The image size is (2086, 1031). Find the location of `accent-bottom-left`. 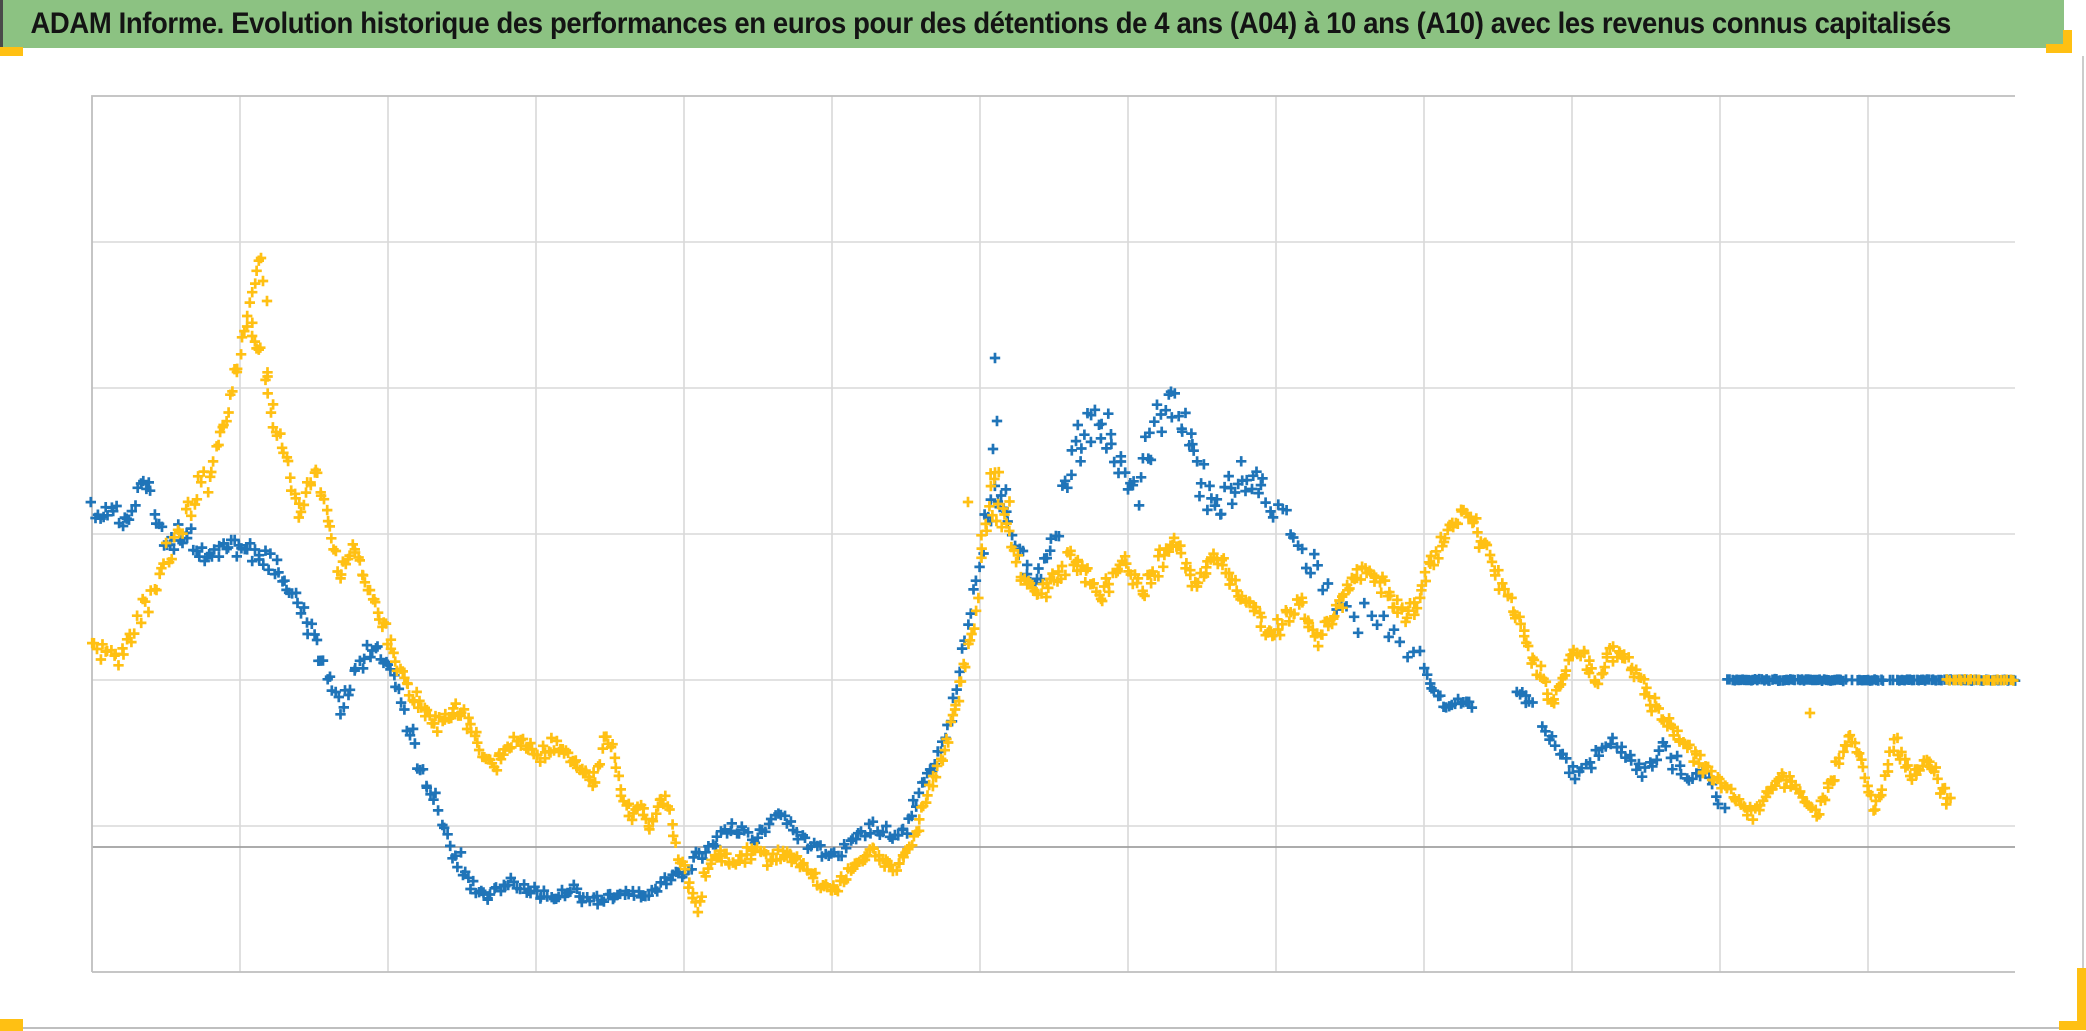

accent-bottom-left is located at coordinates (11, 1025).